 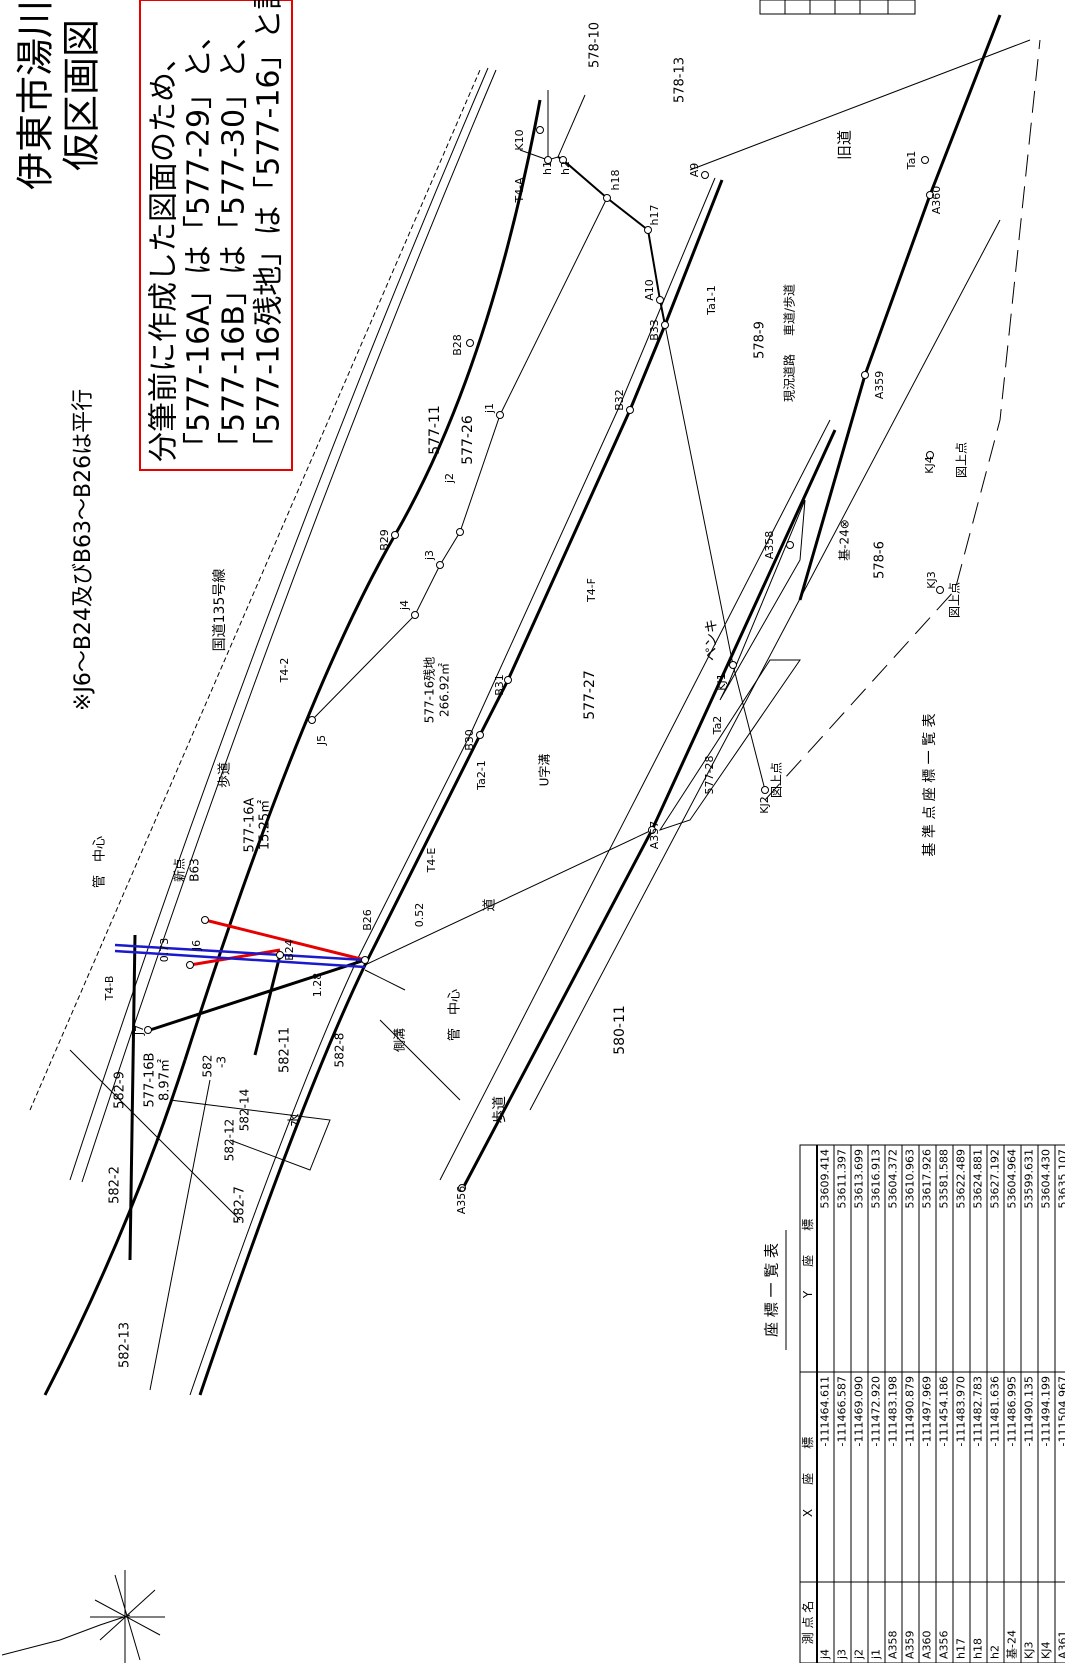 What do you see at coordinates (250, 824) in the screenshot?
I see `map-label: 577-16A` at bounding box center [250, 824].